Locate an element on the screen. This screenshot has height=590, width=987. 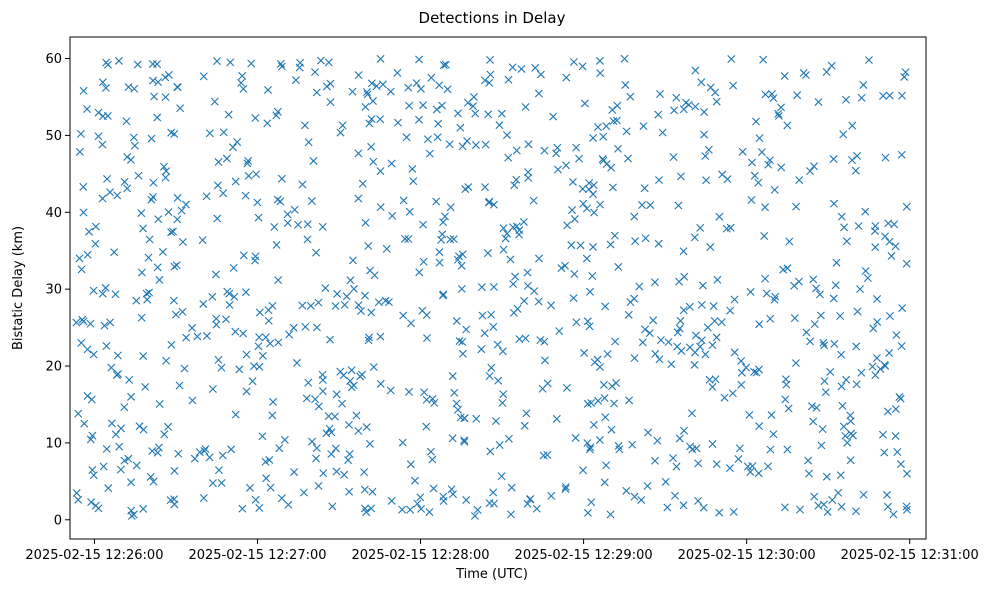
y-tick-label: 50 is located at coordinates (53, 136).